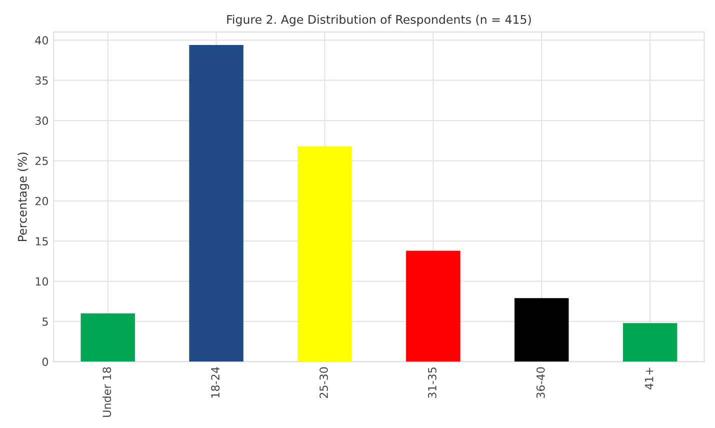  What do you see at coordinates (41, 161) in the screenshot?
I see `y-tick-label: 25` at bounding box center [41, 161].